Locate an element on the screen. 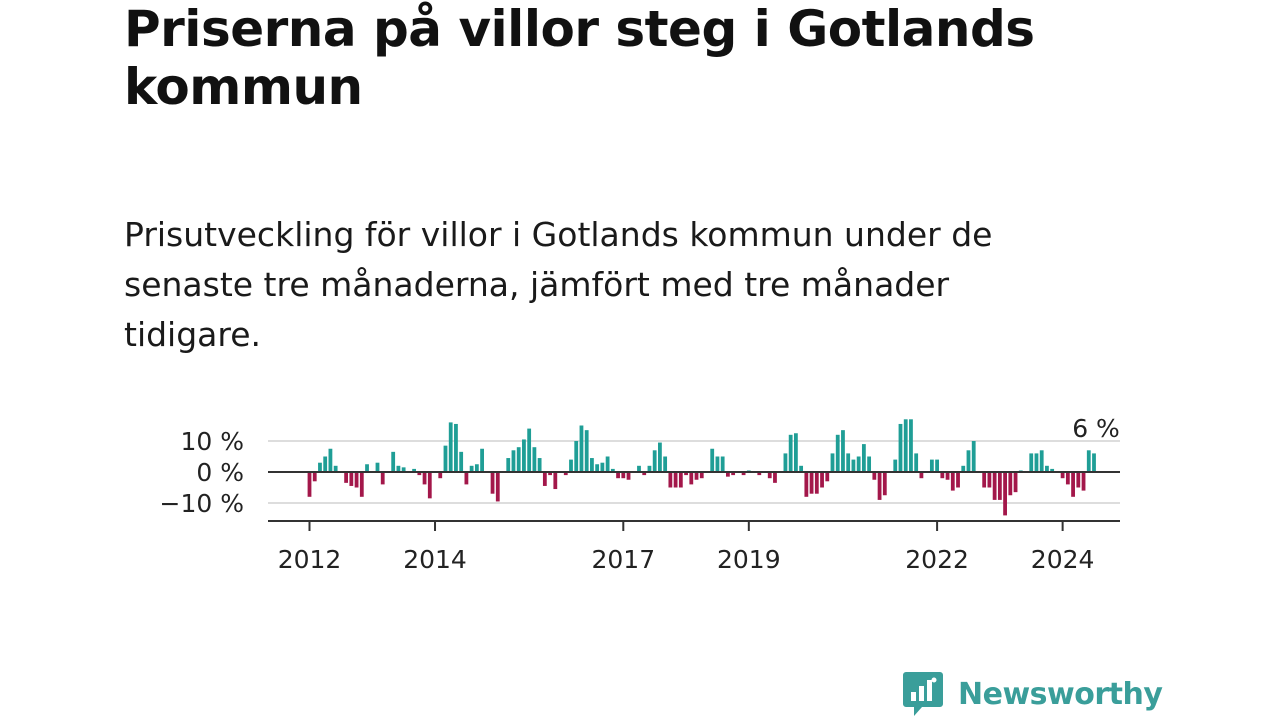  bar-chart-speech-bubble-icon is located at coordinates (923, 694).